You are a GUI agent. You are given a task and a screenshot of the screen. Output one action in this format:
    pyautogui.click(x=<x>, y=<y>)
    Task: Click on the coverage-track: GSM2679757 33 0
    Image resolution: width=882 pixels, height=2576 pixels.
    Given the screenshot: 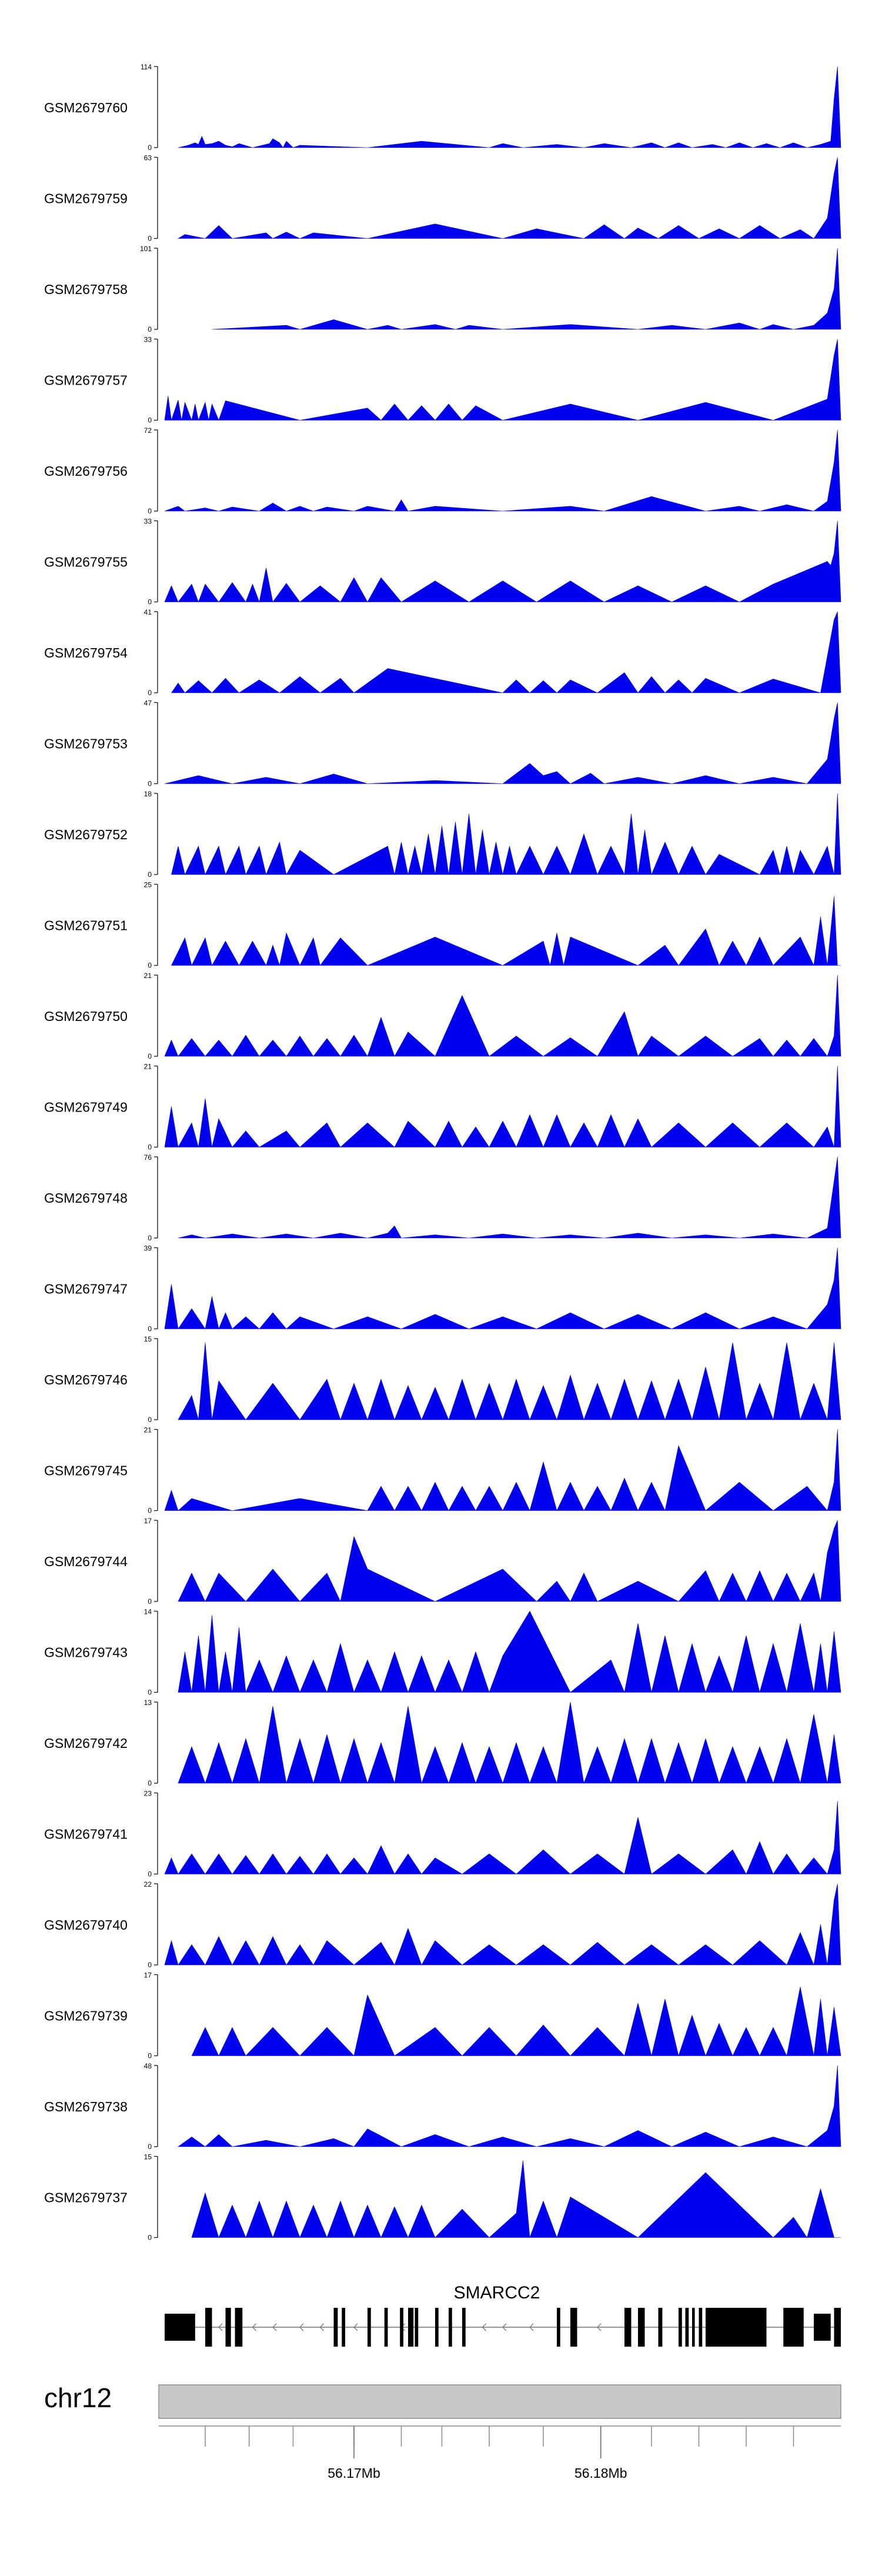 What is the action you would take?
    pyautogui.click(x=442, y=380)
    